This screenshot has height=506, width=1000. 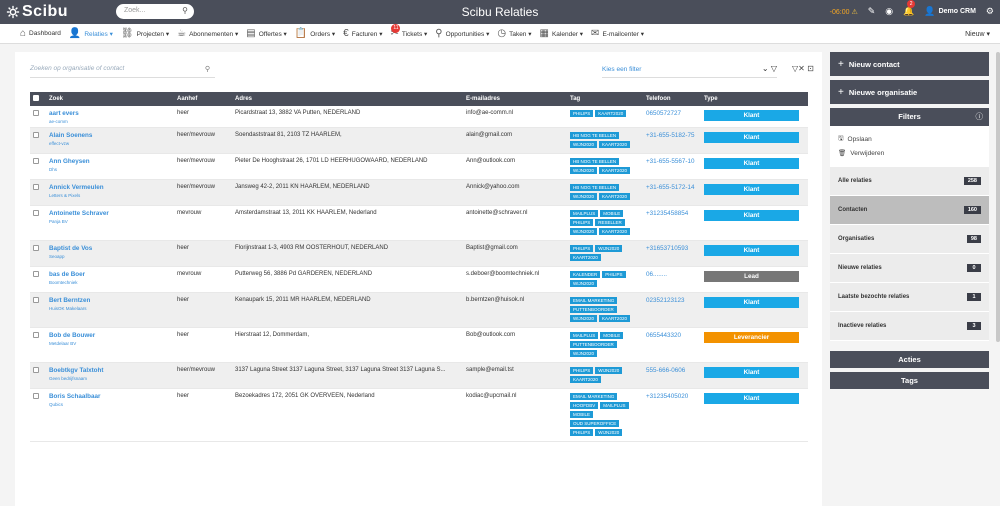 I want to click on organisation-link: Panja BV, so click(x=58, y=221).